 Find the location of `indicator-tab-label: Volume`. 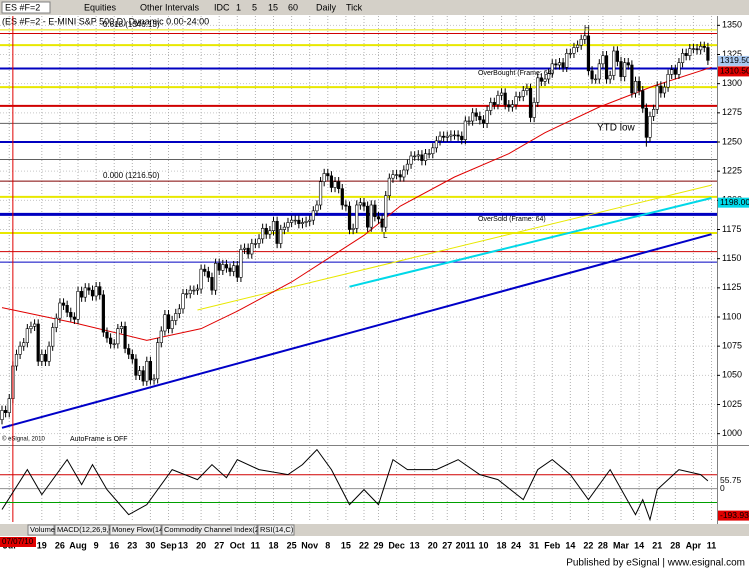

indicator-tab-label: Volume is located at coordinates (42, 529).